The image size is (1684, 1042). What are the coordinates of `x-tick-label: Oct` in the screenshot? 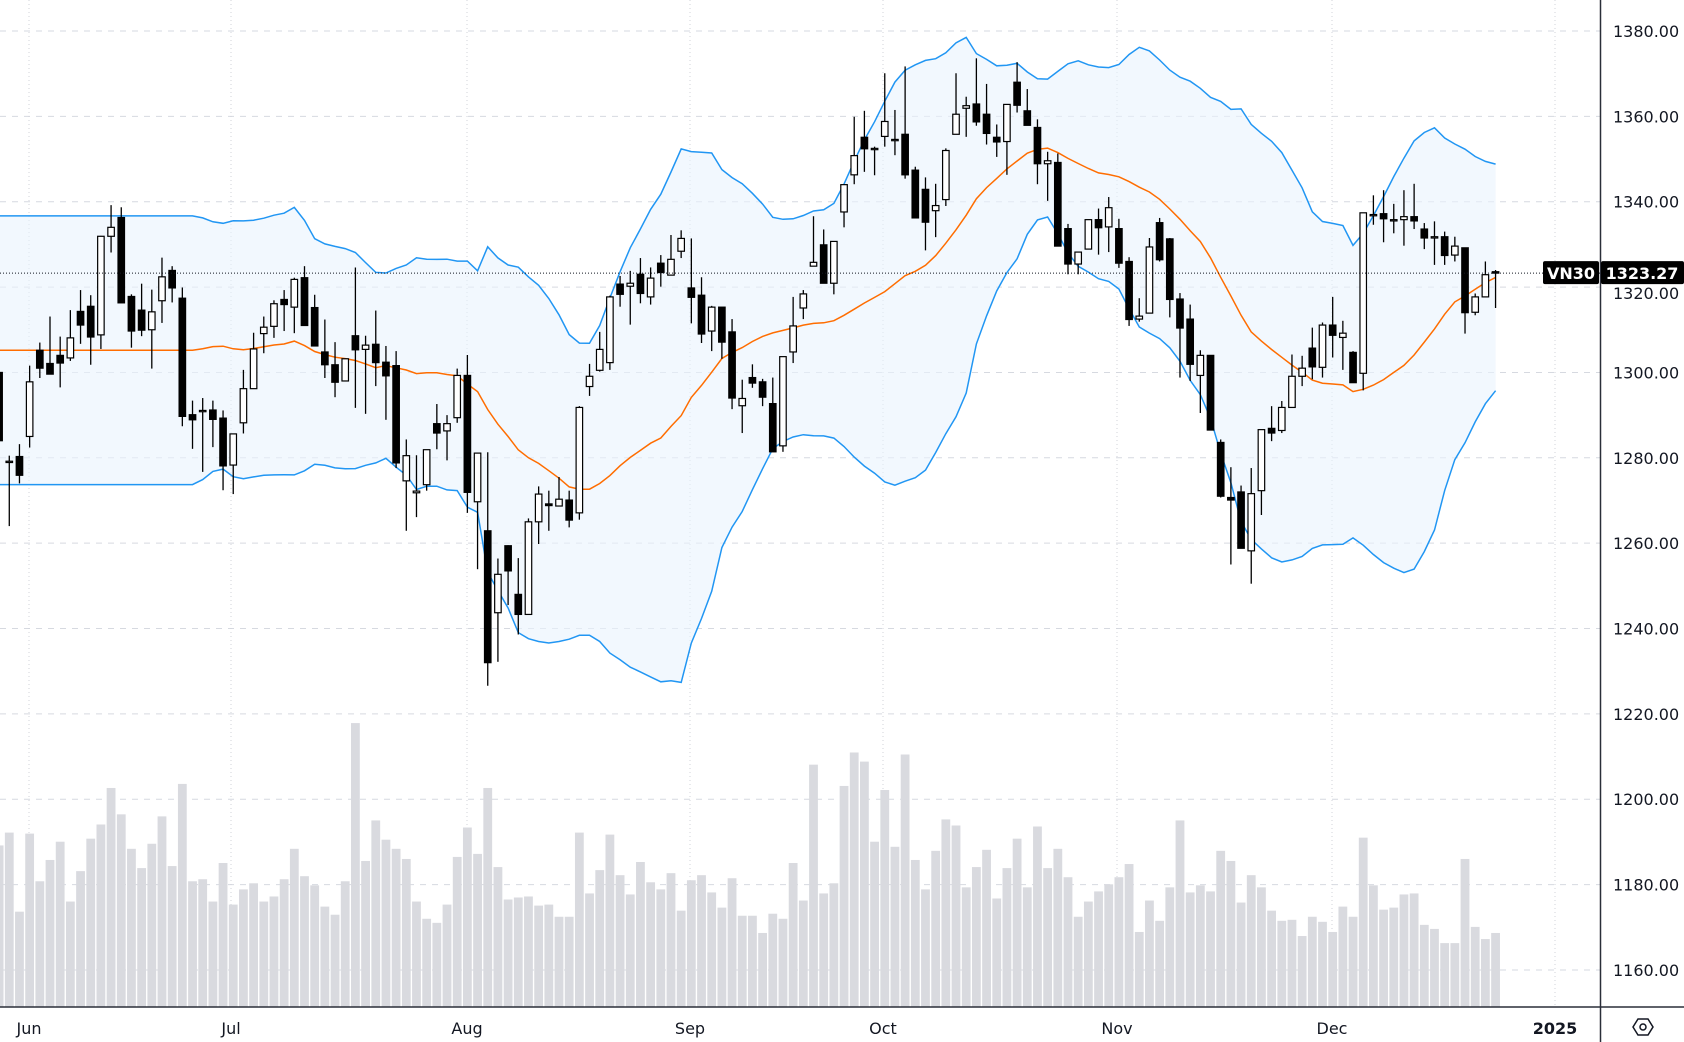 It's located at (883, 1028).